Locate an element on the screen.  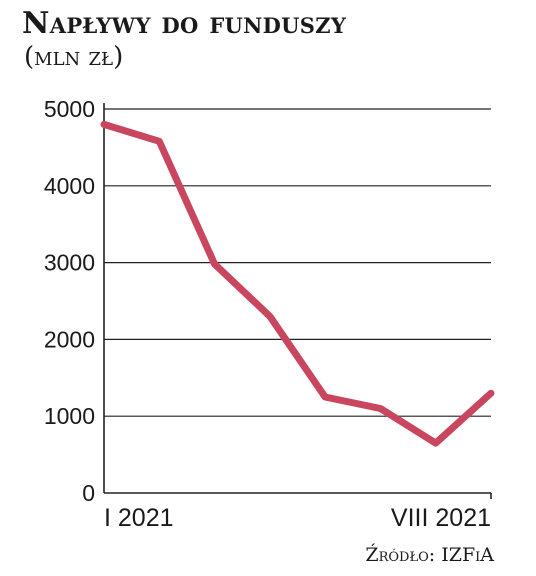
y-tick-label: 5000 is located at coordinates (69, 109).